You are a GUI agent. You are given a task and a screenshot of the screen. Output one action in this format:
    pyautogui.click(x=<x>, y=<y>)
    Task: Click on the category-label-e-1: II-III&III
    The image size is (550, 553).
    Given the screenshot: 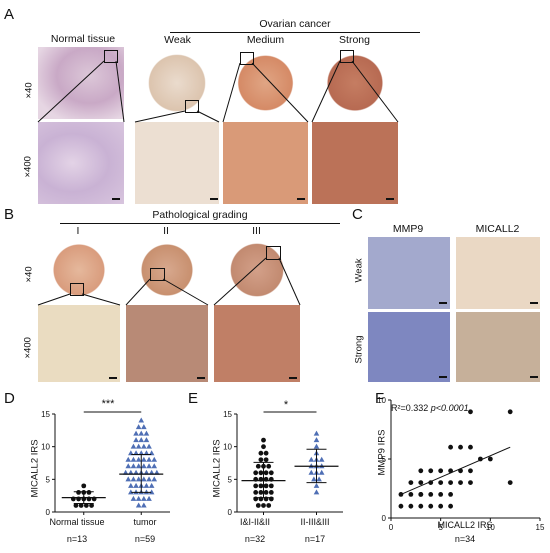 What is the action you would take?
    pyautogui.click(x=315, y=522)
    